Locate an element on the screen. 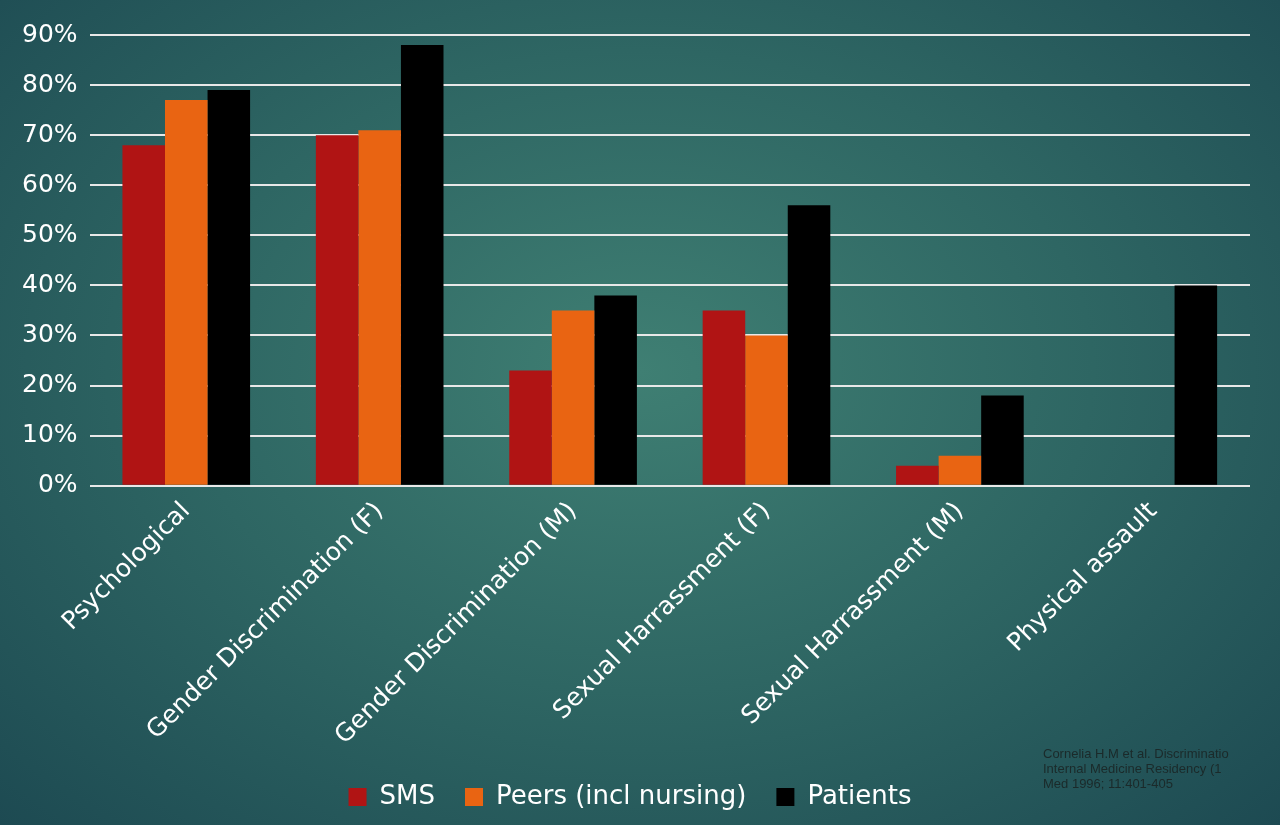 The height and width of the screenshot is (825, 1280). legend-label: Peers (incl nursing) is located at coordinates (621, 794).